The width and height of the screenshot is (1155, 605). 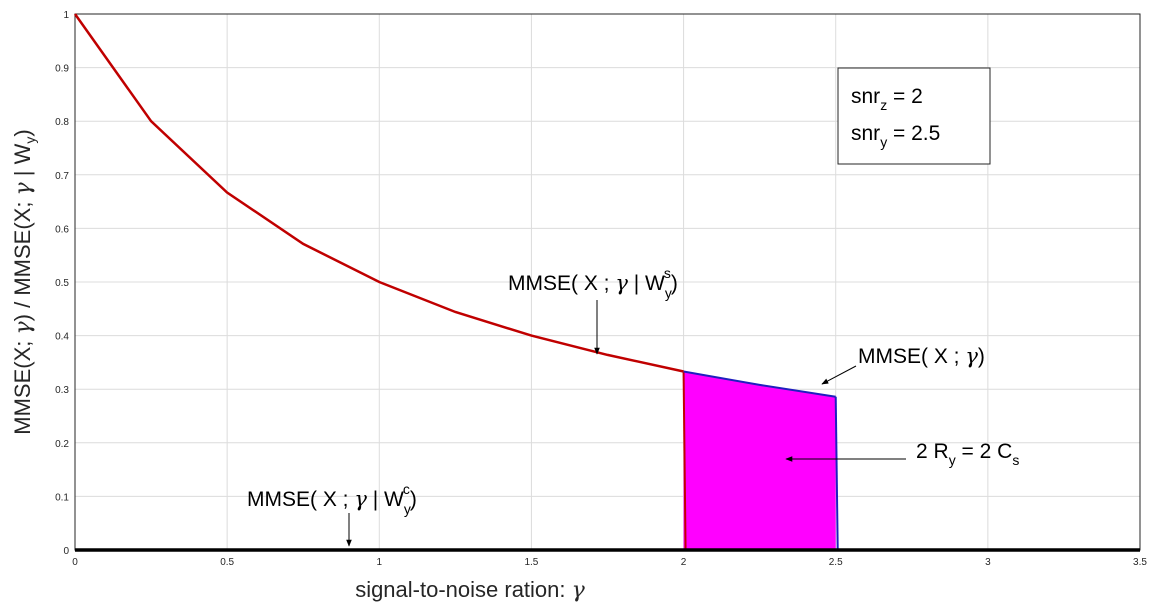 I want to click on y-tick-label: 0.7, so click(x=62, y=176).